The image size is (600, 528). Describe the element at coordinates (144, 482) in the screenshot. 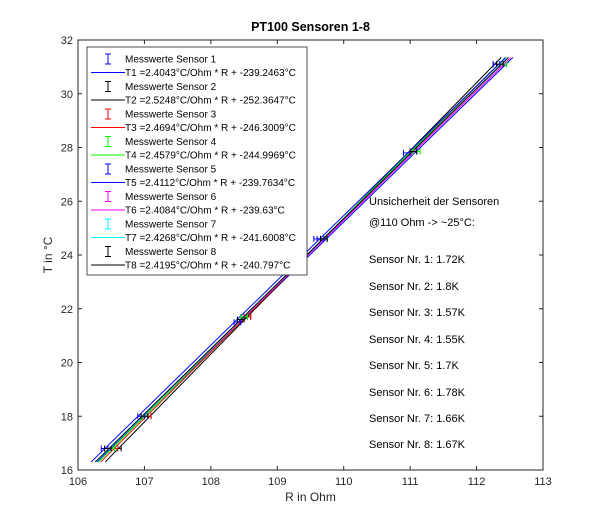

I see `x-tick-label: 107` at that location.